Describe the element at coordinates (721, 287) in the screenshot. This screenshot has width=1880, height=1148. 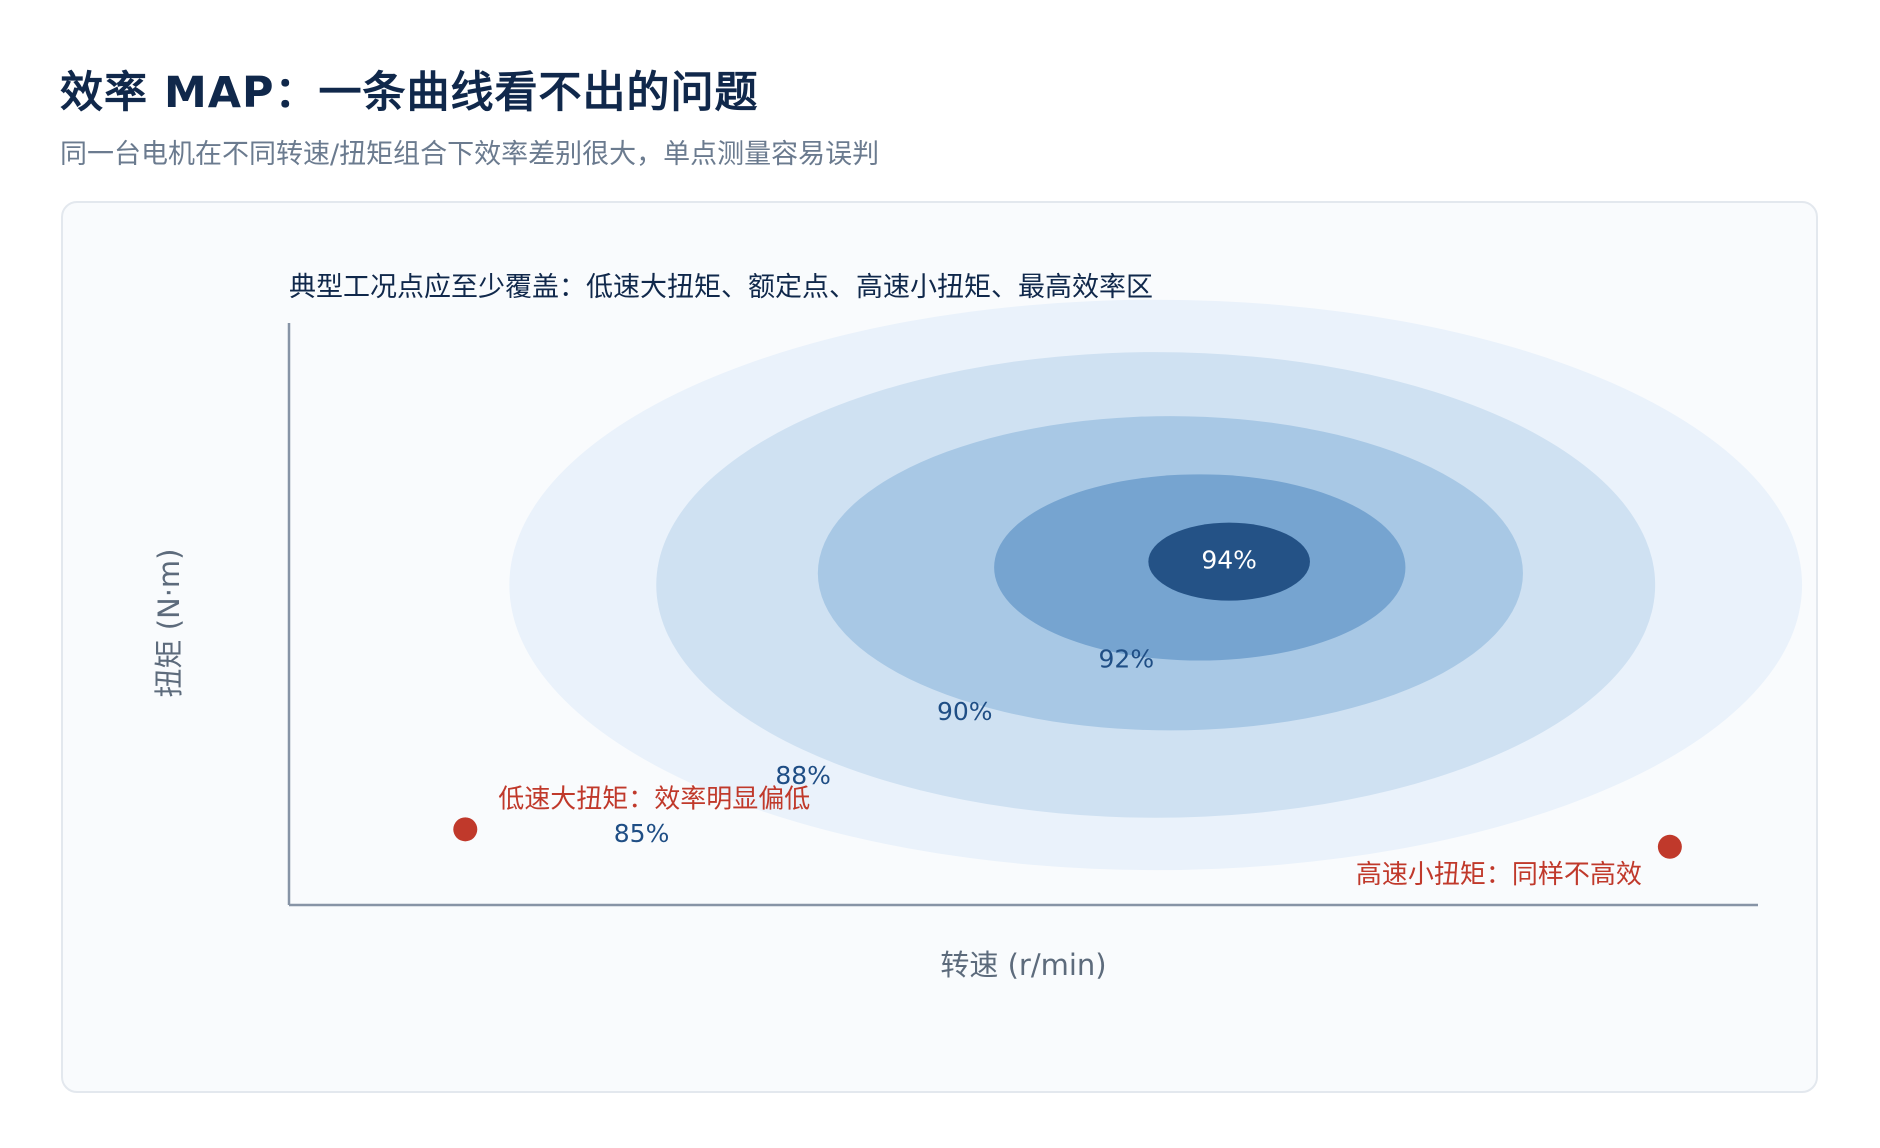
I see `coverage-note: 典型工况点应至少覆盖：低速大扭矩、额定点、高速小扭矩、最高效率区` at that location.